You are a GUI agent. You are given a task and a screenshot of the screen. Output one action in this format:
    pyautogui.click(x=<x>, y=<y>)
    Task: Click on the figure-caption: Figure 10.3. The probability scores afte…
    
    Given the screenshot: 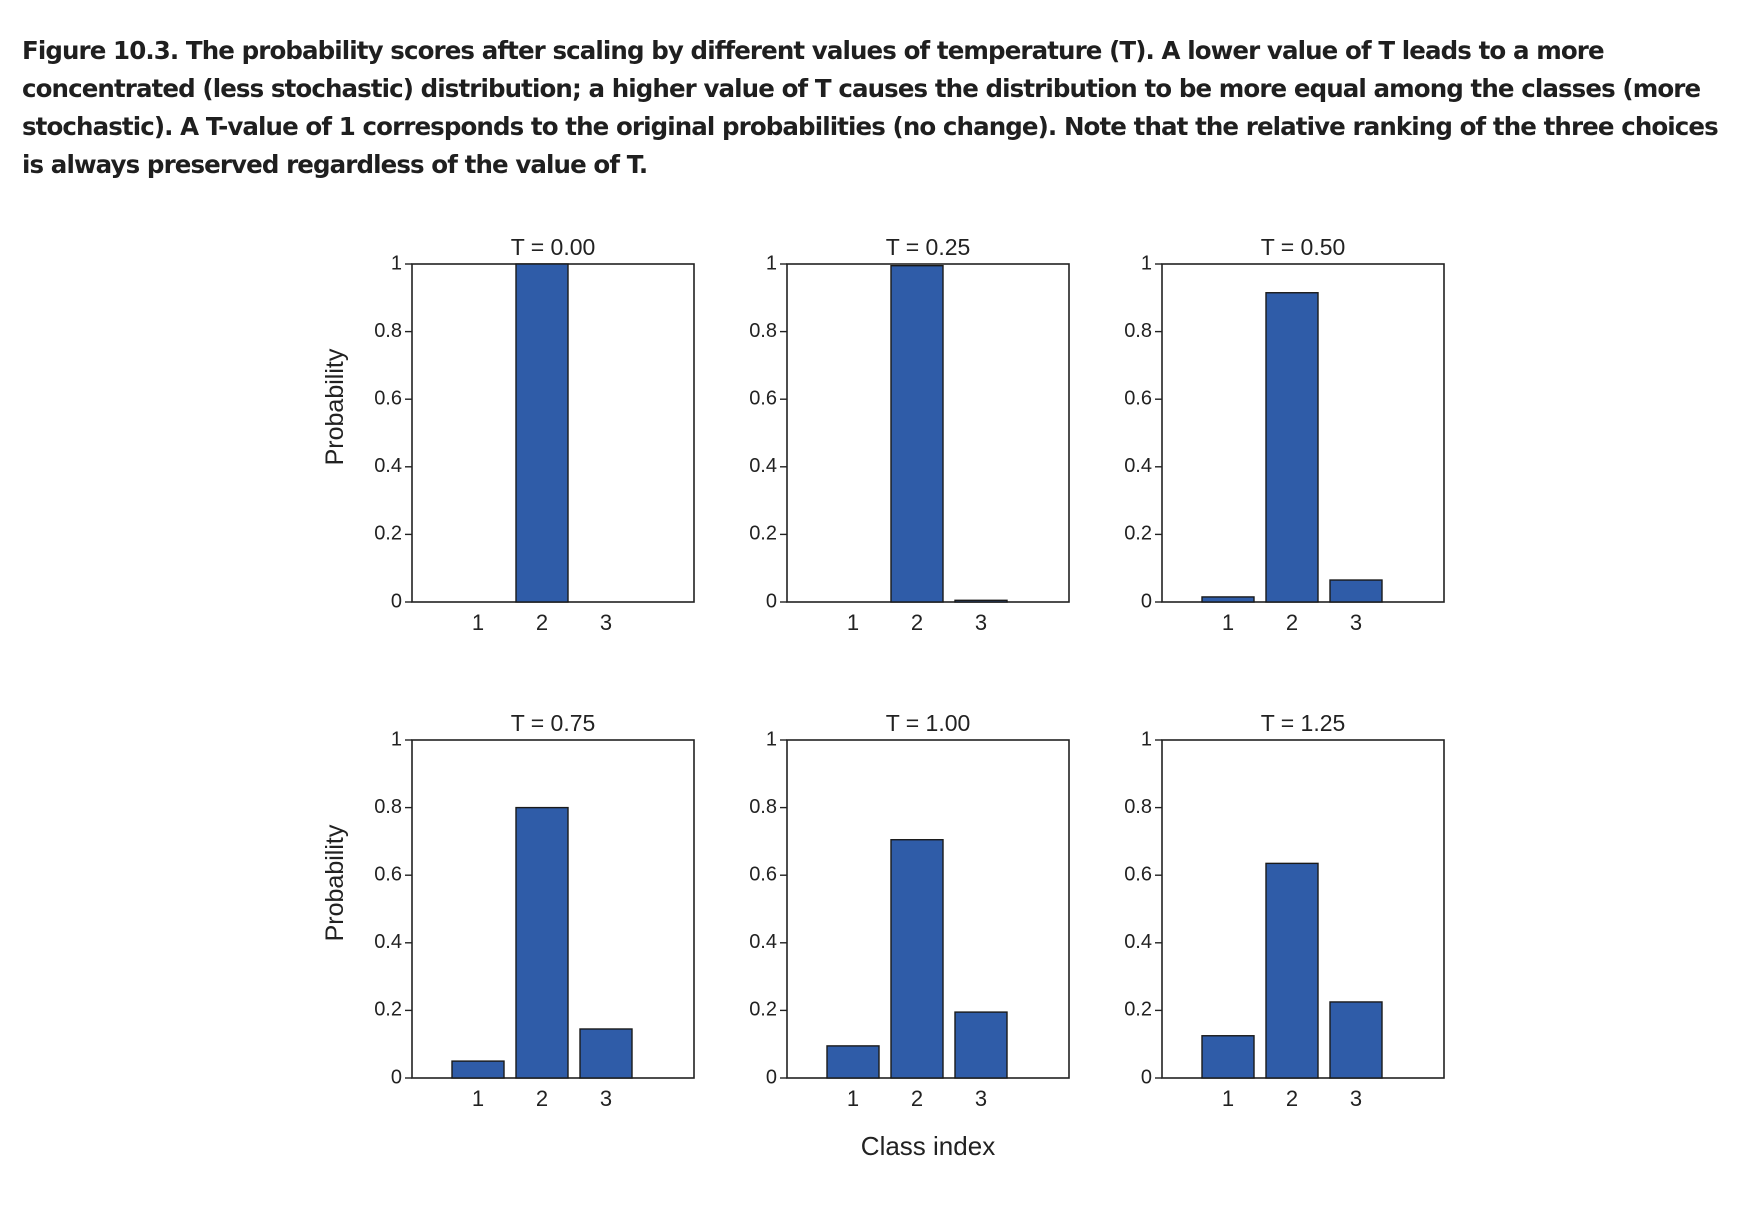 What is the action you would take?
    pyautogui.click(x=870, y=107)
    